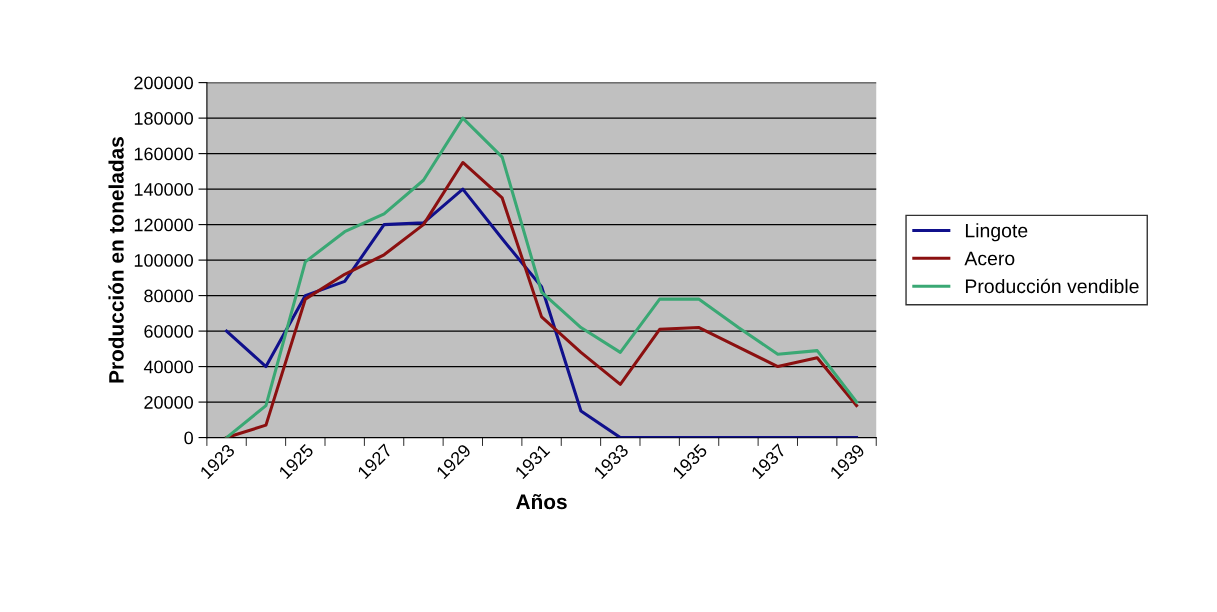  Describe the element at coordinates (168, 296) in the screenshot. I see `y-tick-label: 80000` at that location.